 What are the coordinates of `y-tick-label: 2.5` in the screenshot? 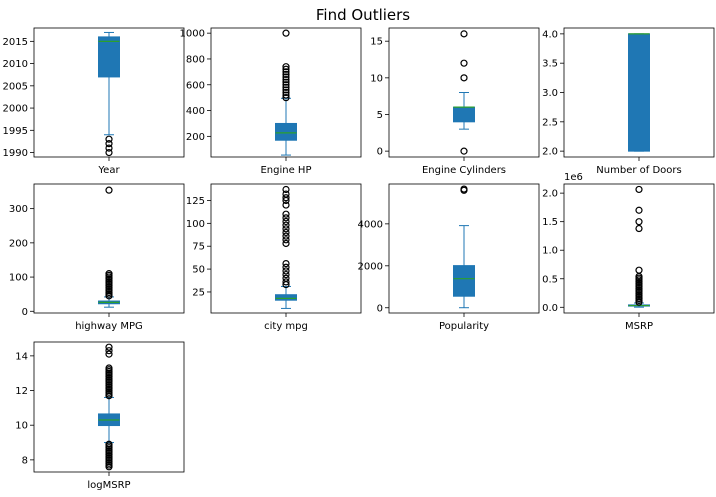 It's located at (550, 122).